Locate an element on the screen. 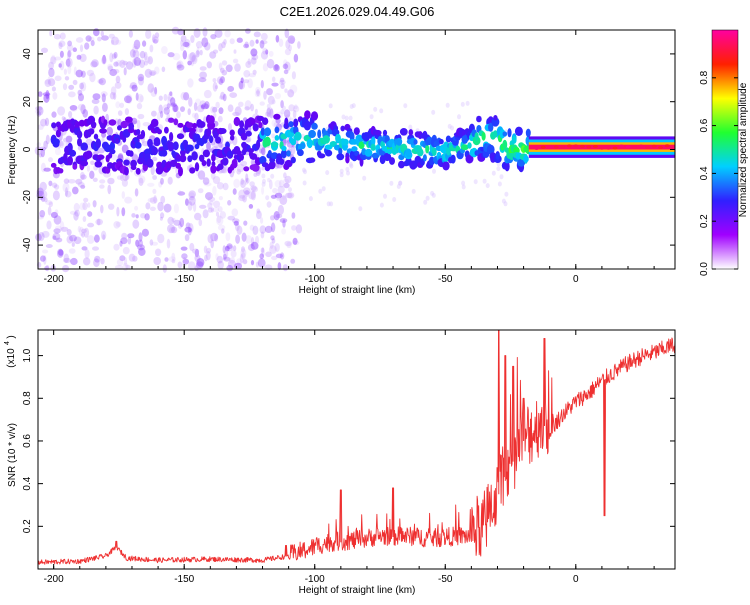 The width and height of the screenshot is (750, 605). colorbar-ticks: 0.0 0.2 0.4 0.6 0.8 is located at coordinates (719, 152).